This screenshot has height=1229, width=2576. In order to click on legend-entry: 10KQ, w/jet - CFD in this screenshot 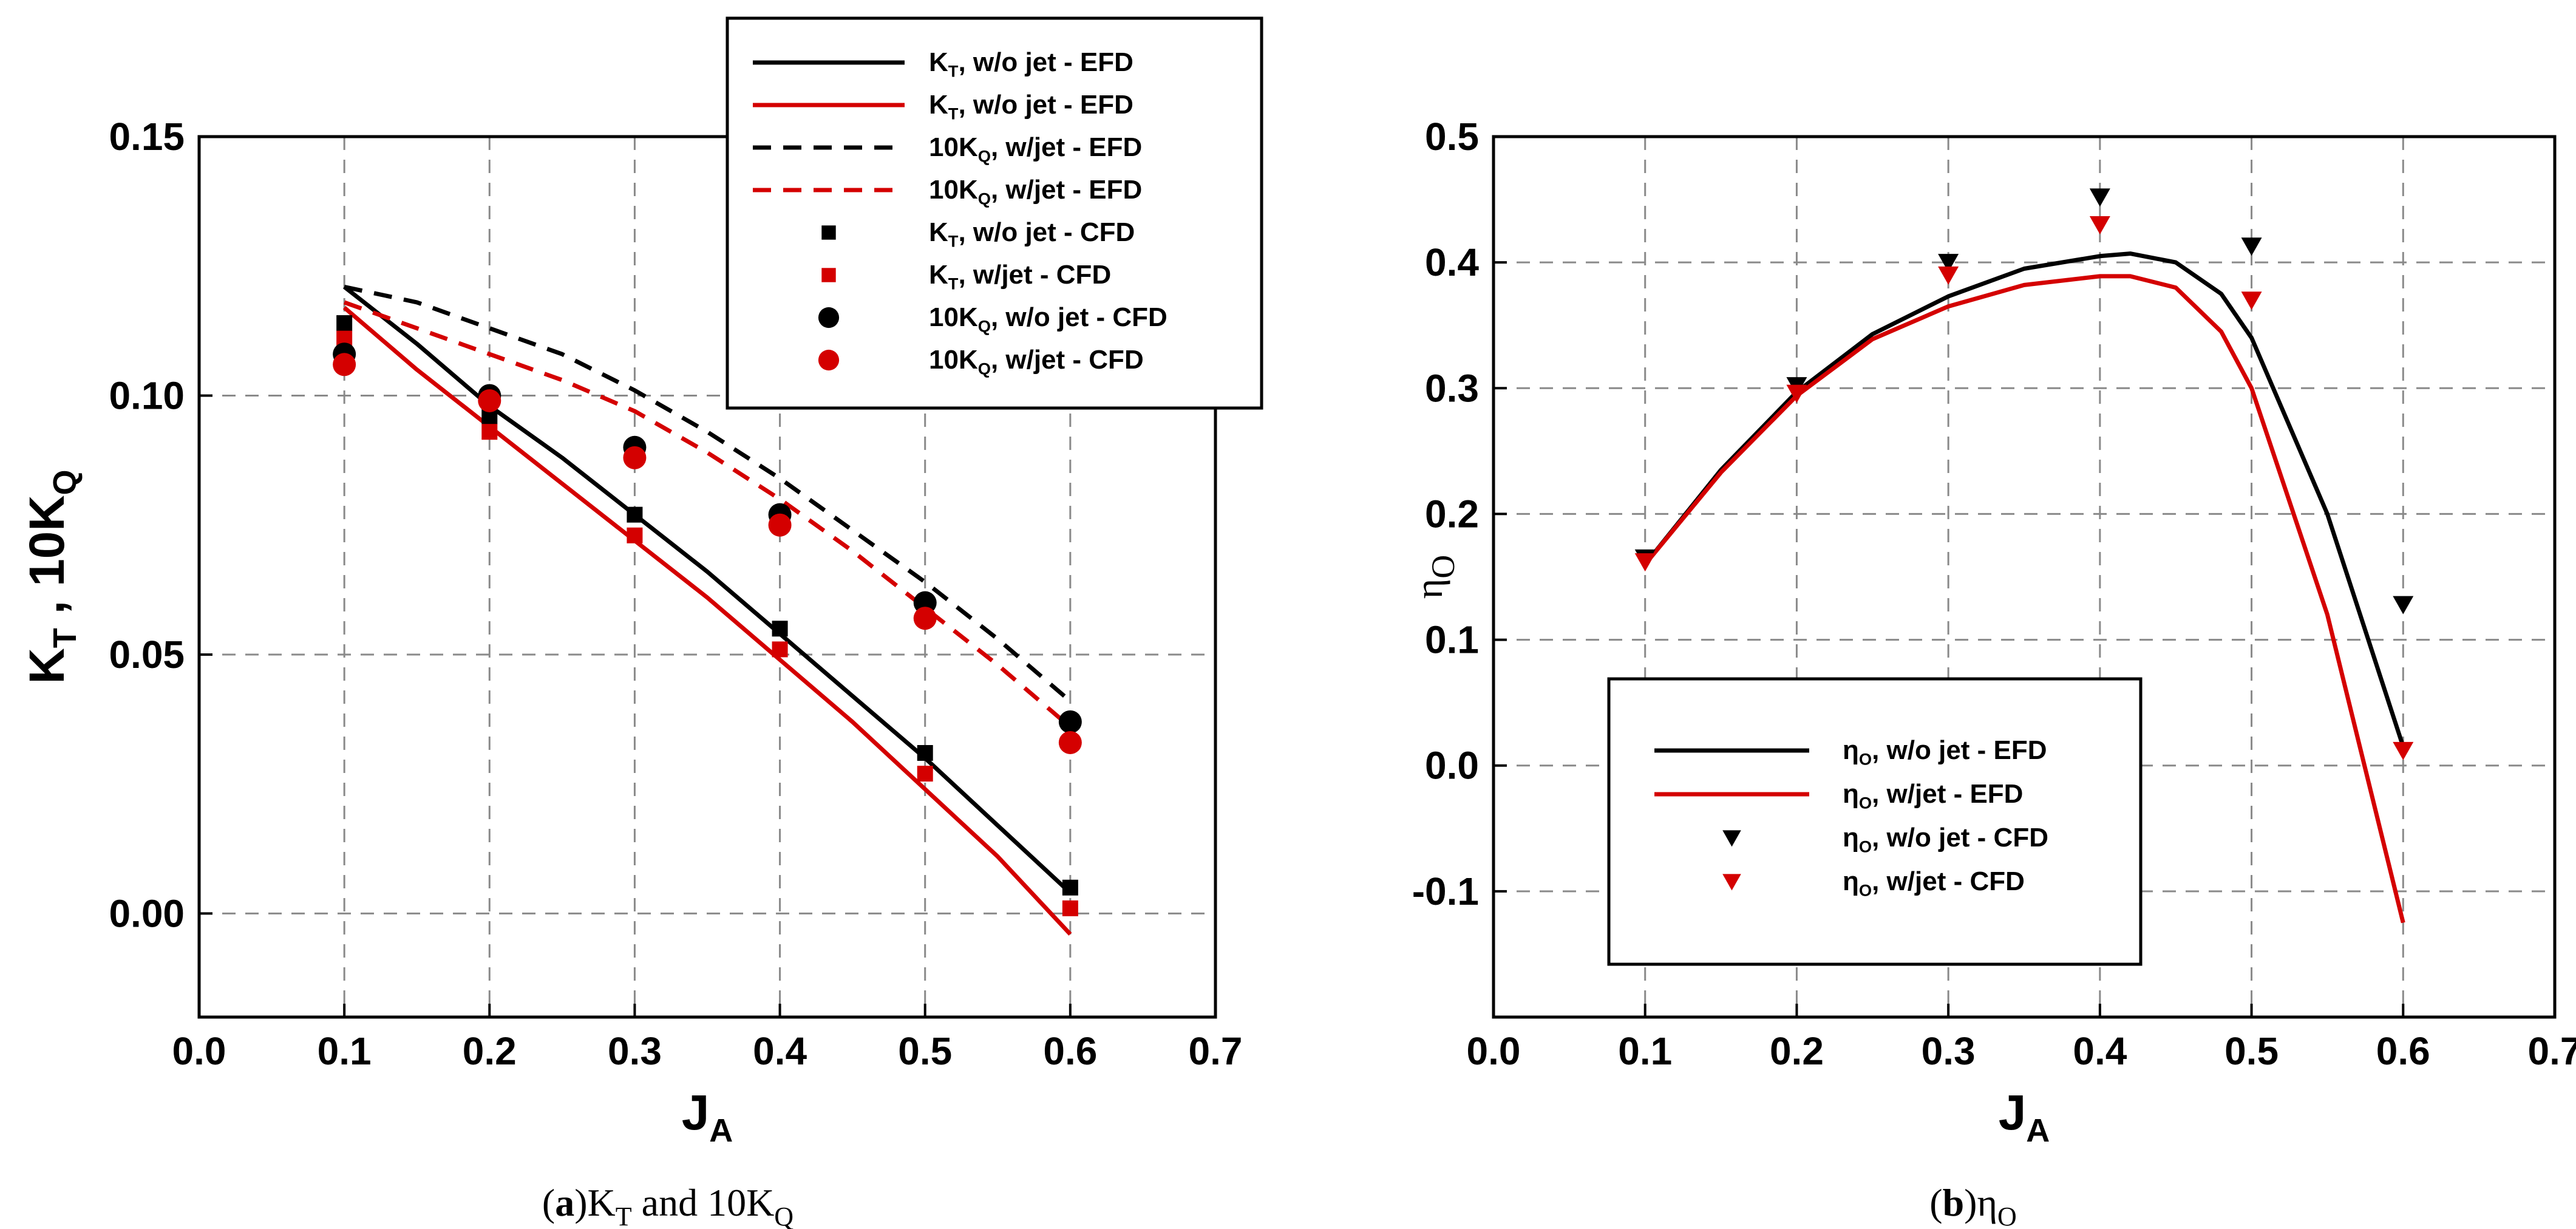, I will do `click(981, 361)`.